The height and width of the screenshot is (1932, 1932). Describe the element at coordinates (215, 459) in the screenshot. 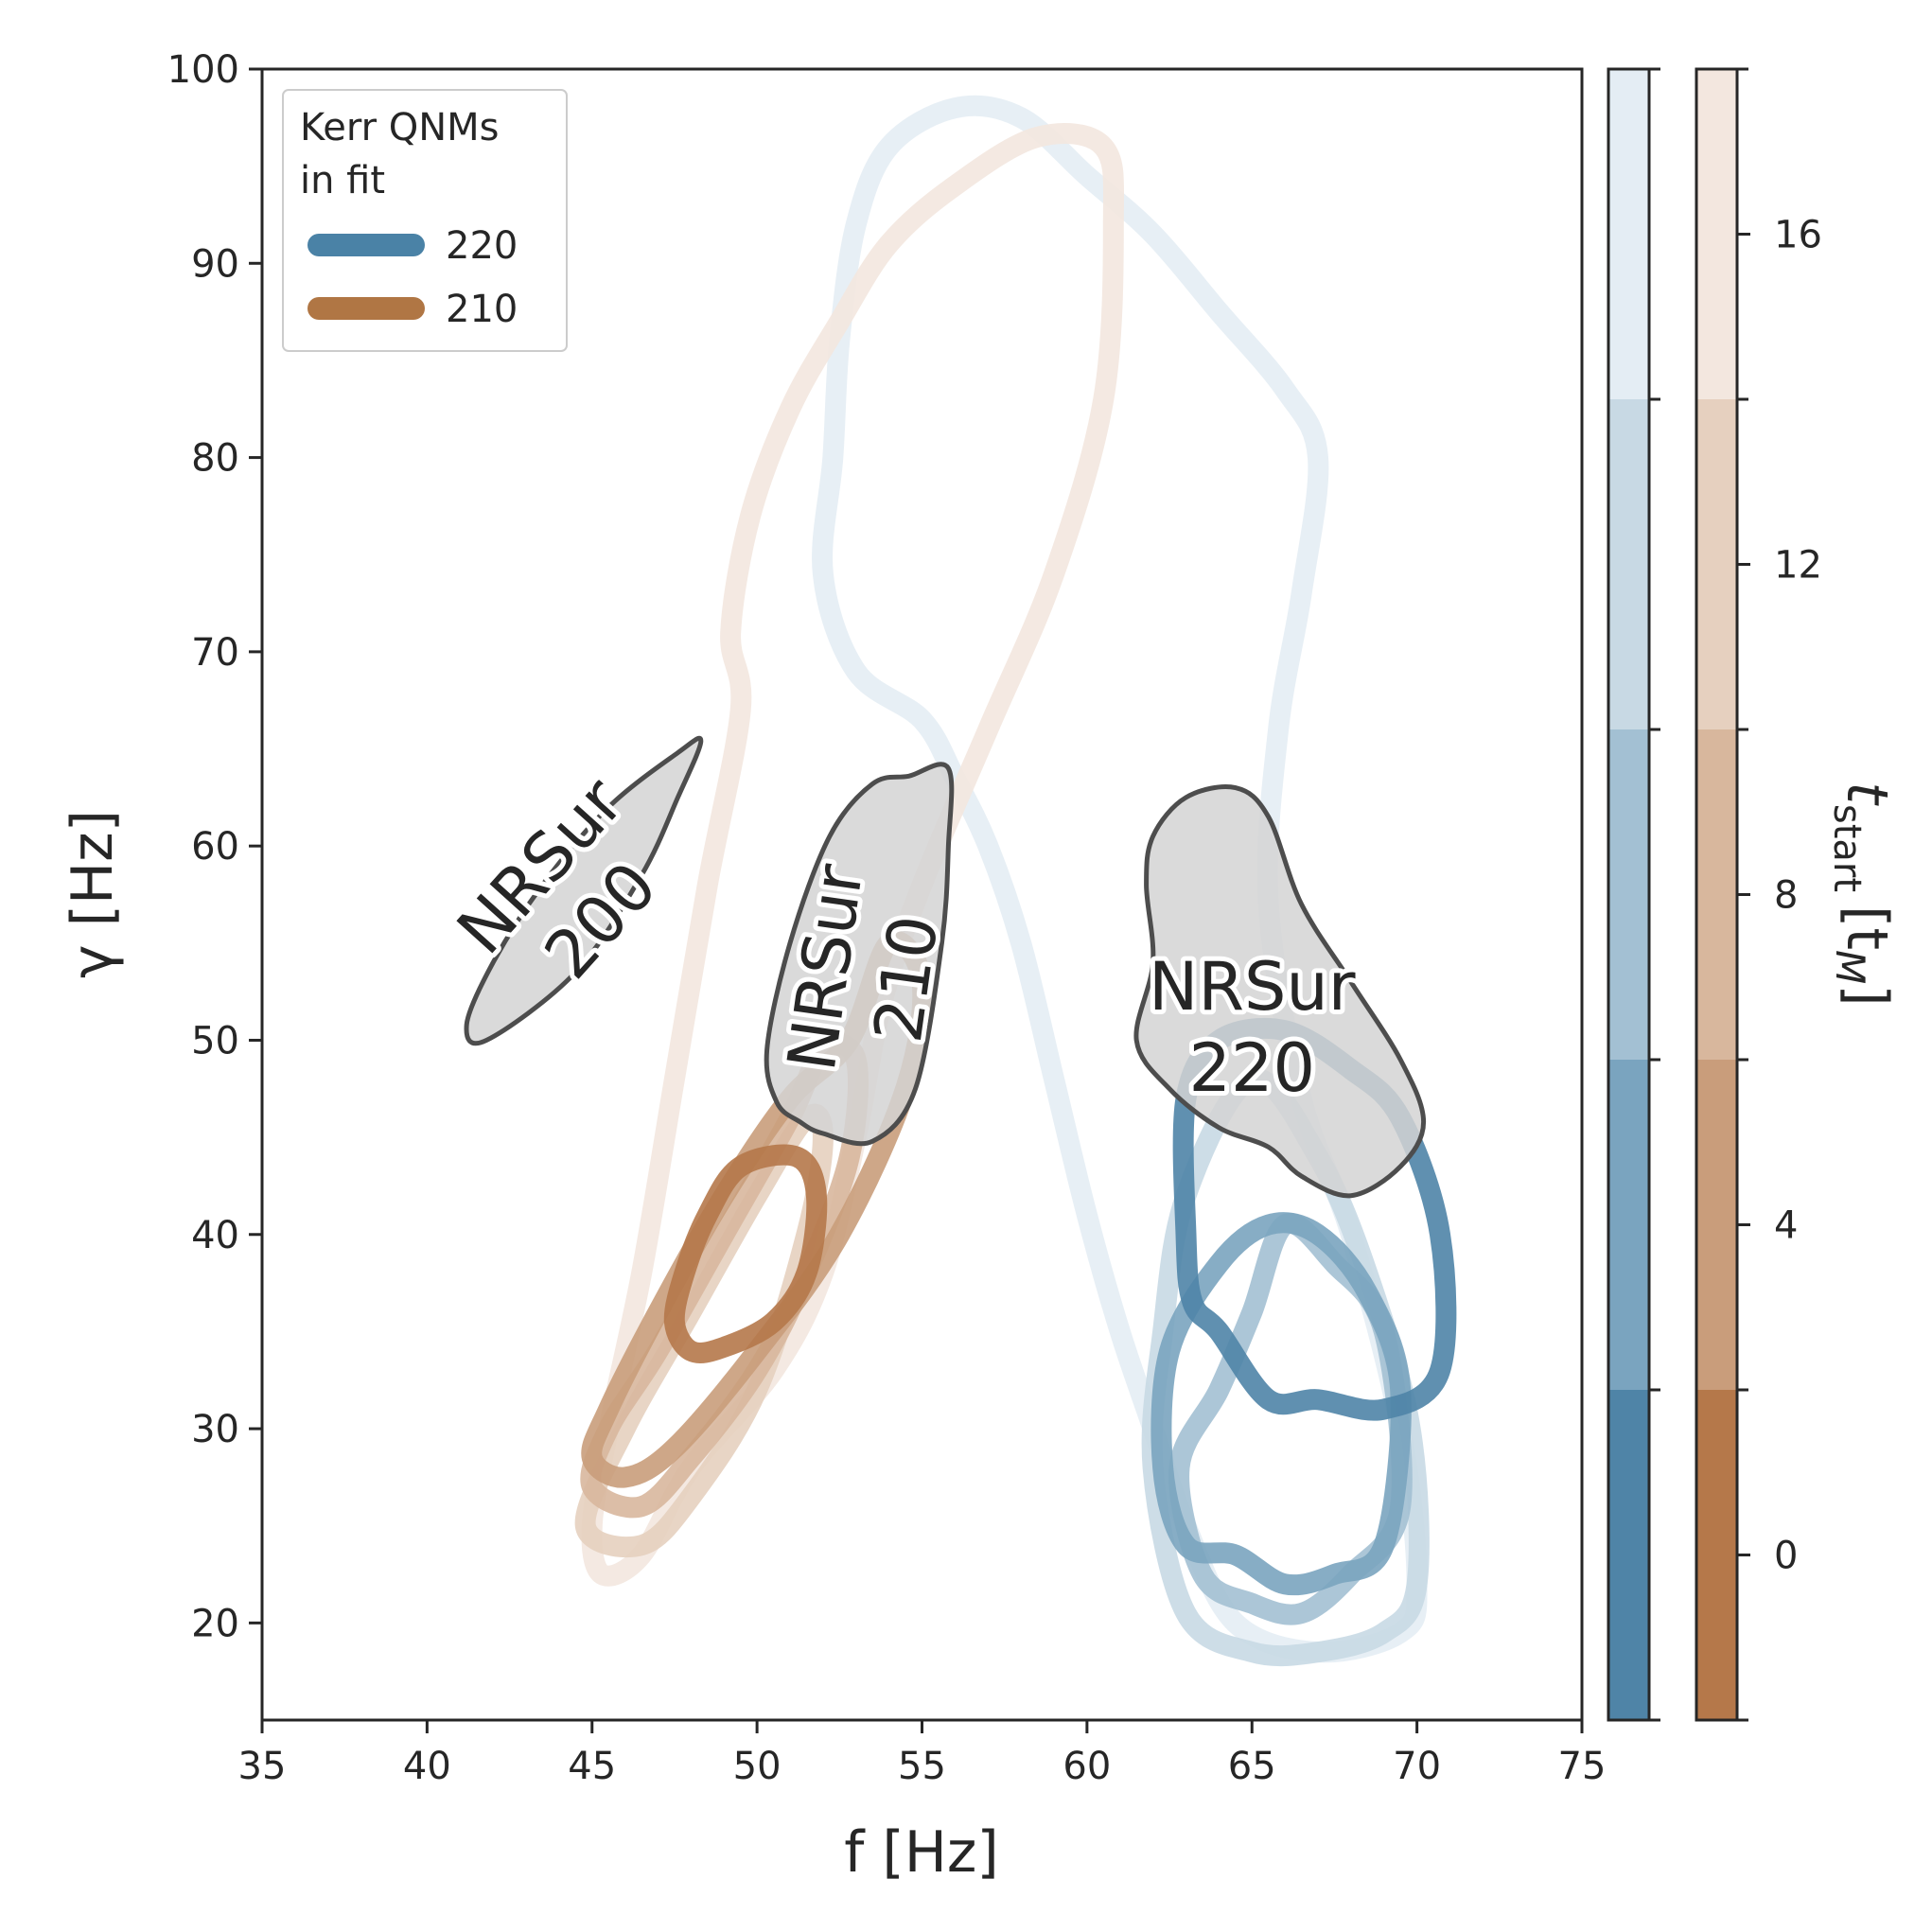

I see `y-tick-label: 80` at that location.